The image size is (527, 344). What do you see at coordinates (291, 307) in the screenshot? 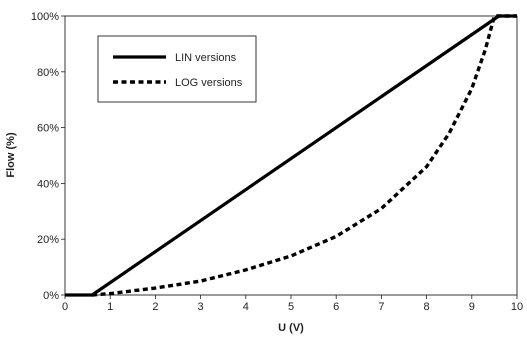
I see `x-tick-label: 5` at bounding box center [291, 307].